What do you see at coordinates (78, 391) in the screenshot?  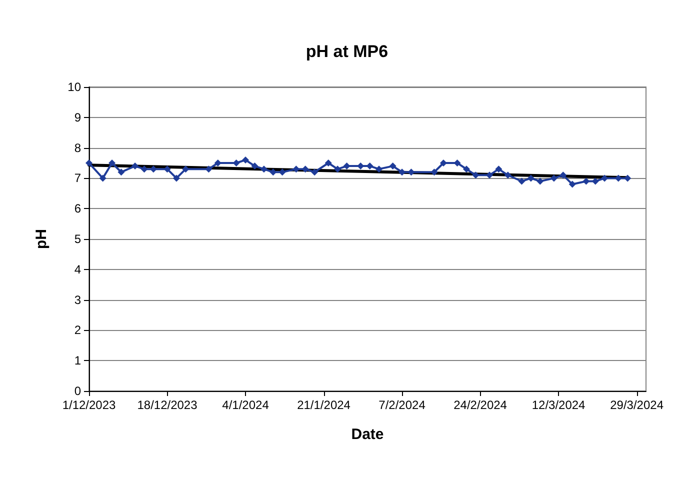 I see `y-tick-label: 0` at bounding box center [78, 391].